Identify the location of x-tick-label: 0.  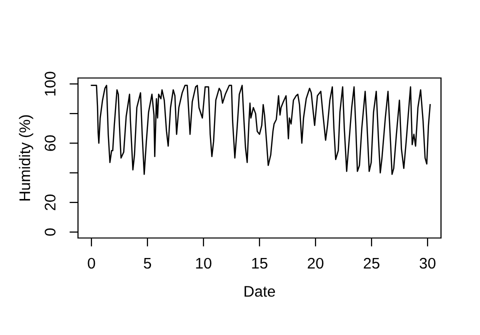
(92, 263).